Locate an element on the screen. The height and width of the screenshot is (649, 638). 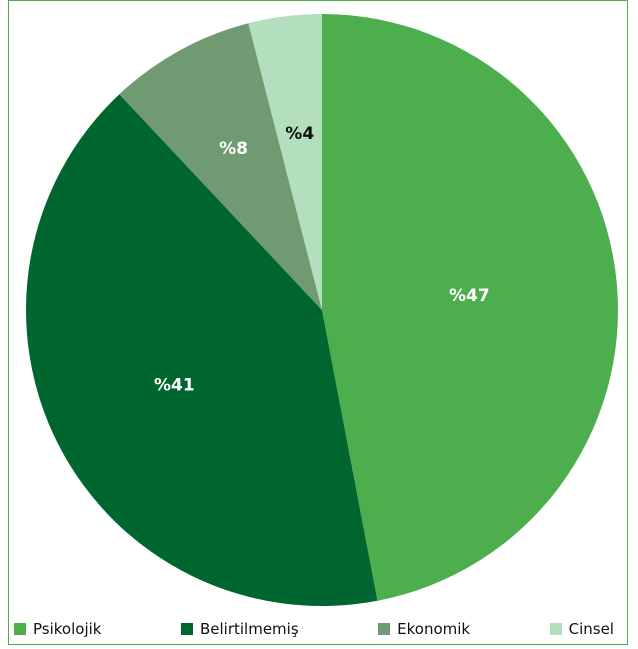
legend-swatch-psikolojik is located at coordinates (20, 629).